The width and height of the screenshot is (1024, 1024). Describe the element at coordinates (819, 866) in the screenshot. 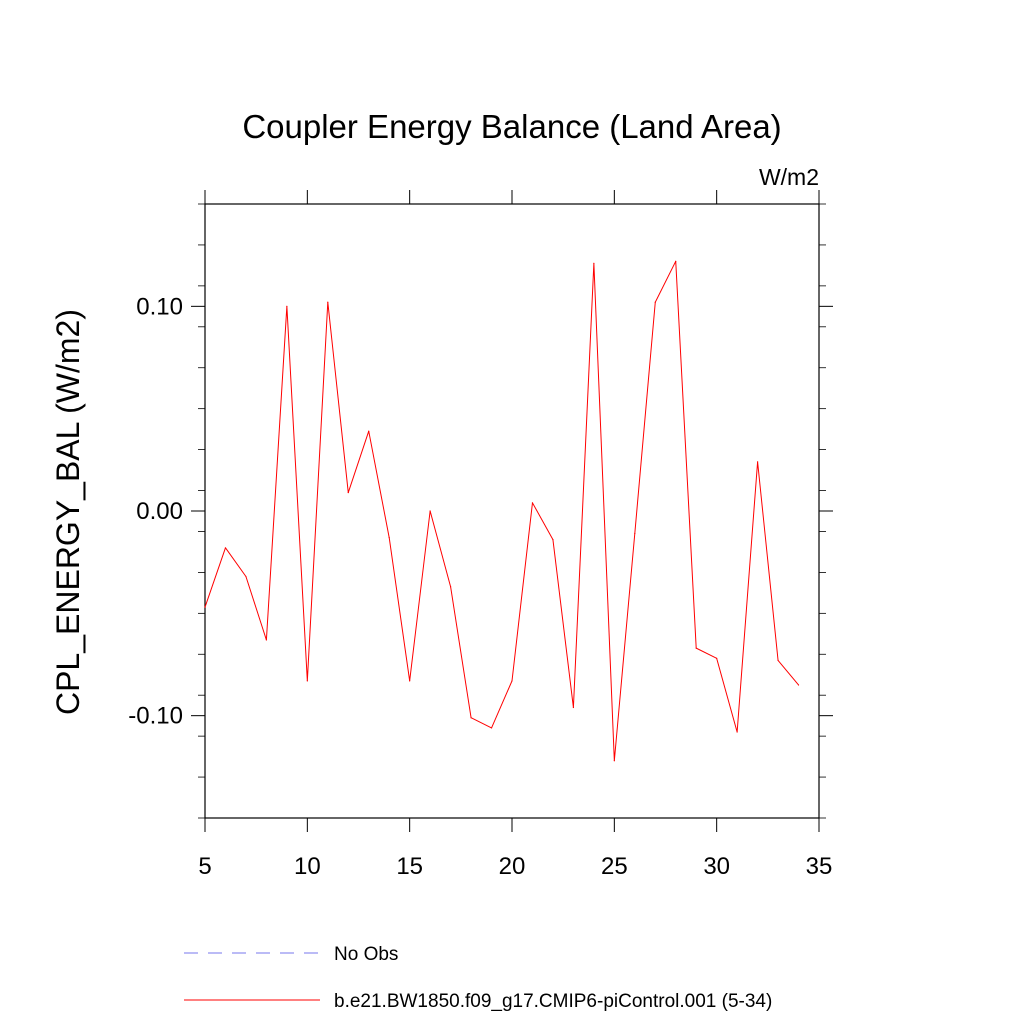

I see `x-tick-label: 35` at that location.